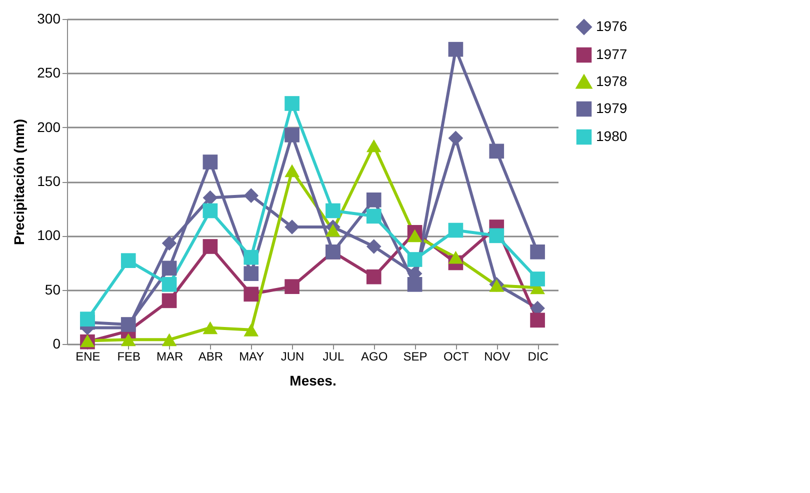 The height and width of the screenshot is (493, 810). Describe the element at coordinates (251, 357) in the screenshot. I see `x-tick-label: MAY` at that location.